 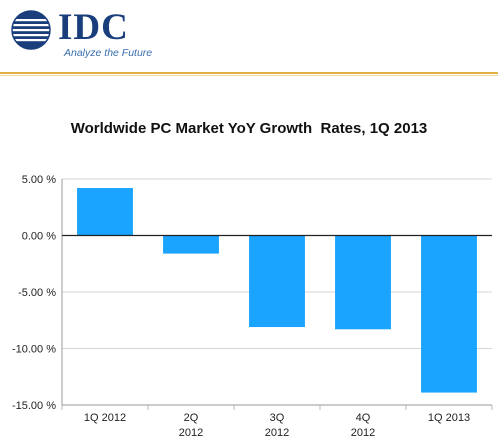 What do you see at coordinates (105, 418) in the screenshot?
I see `x-tick-label: 1Q 2012` at bounding box center [105, 418].